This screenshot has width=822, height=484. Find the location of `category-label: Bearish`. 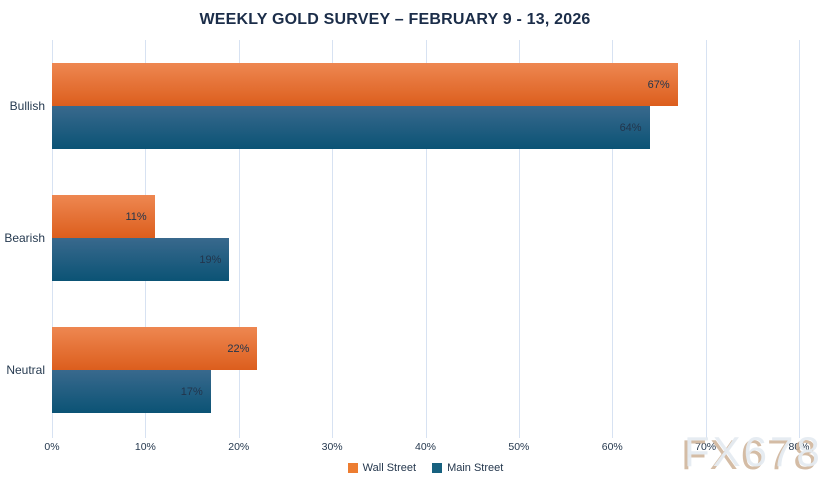

category-label: Bearish is located at coordinates (24, 238).